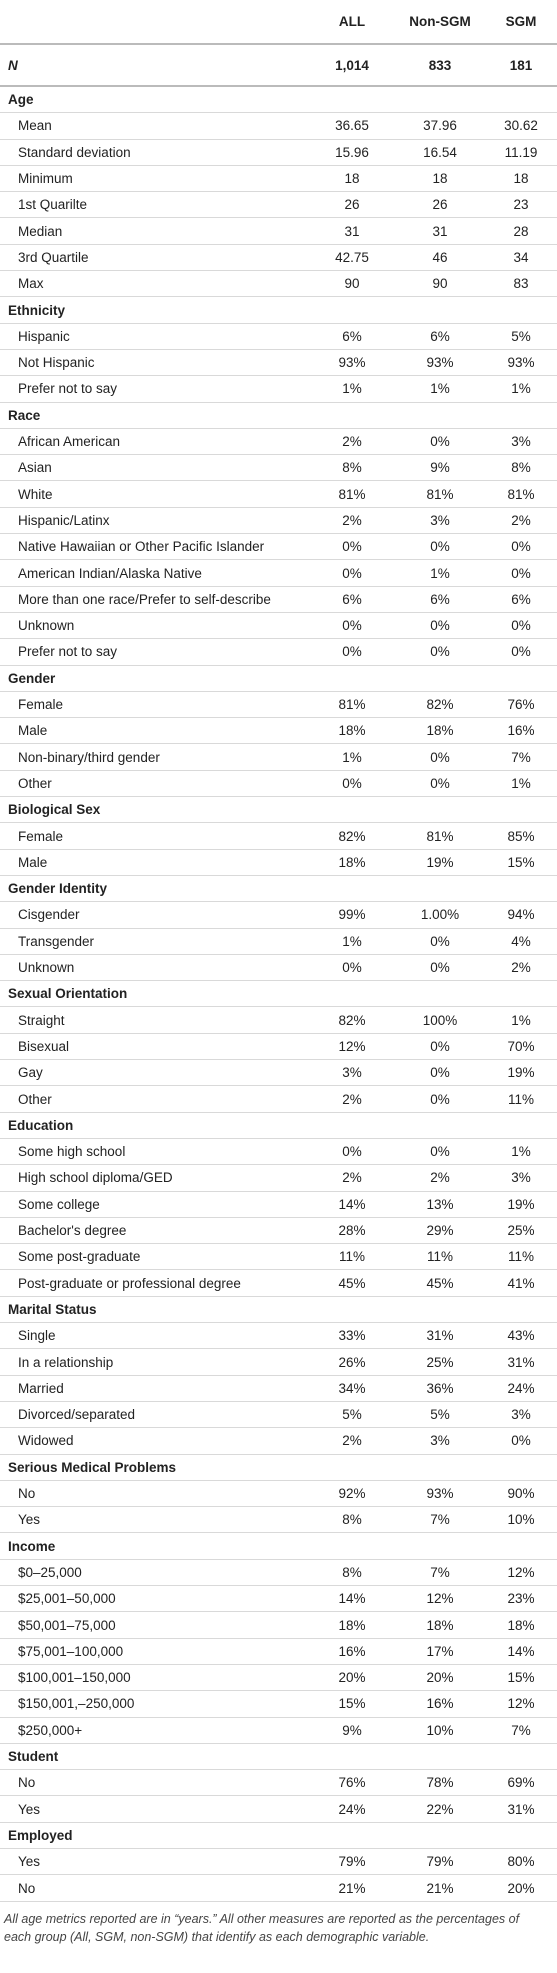 The image size is (557, 1973). I want to click on cell-value: 15.96, so click(352, 152).